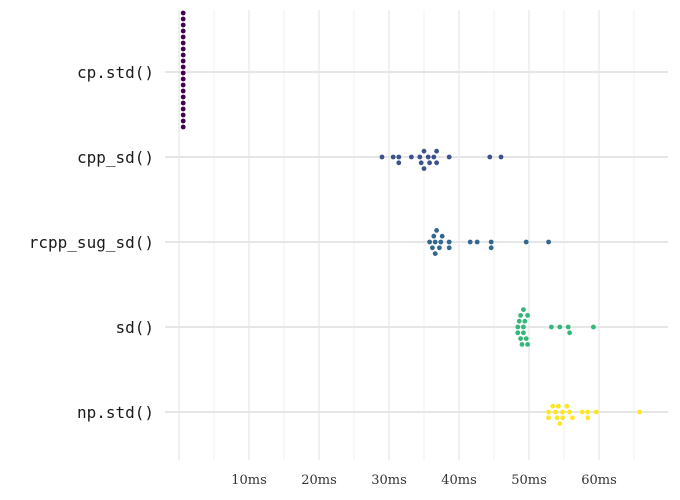  What do you see at coordinates (319, 480) in the screenshot?
I see `x-tick-label: 20ms` at bounding box center [319, 480].